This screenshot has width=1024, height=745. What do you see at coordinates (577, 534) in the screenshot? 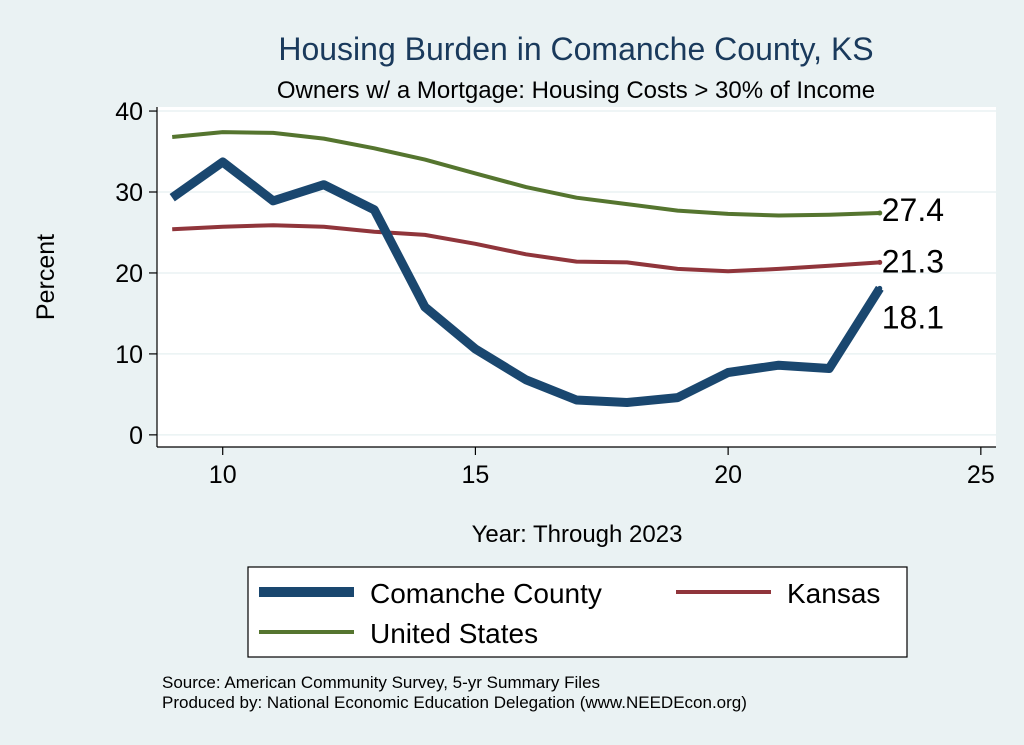
I see `x-axis-title: Year: Through 2023` at bounding box center [577, 534].